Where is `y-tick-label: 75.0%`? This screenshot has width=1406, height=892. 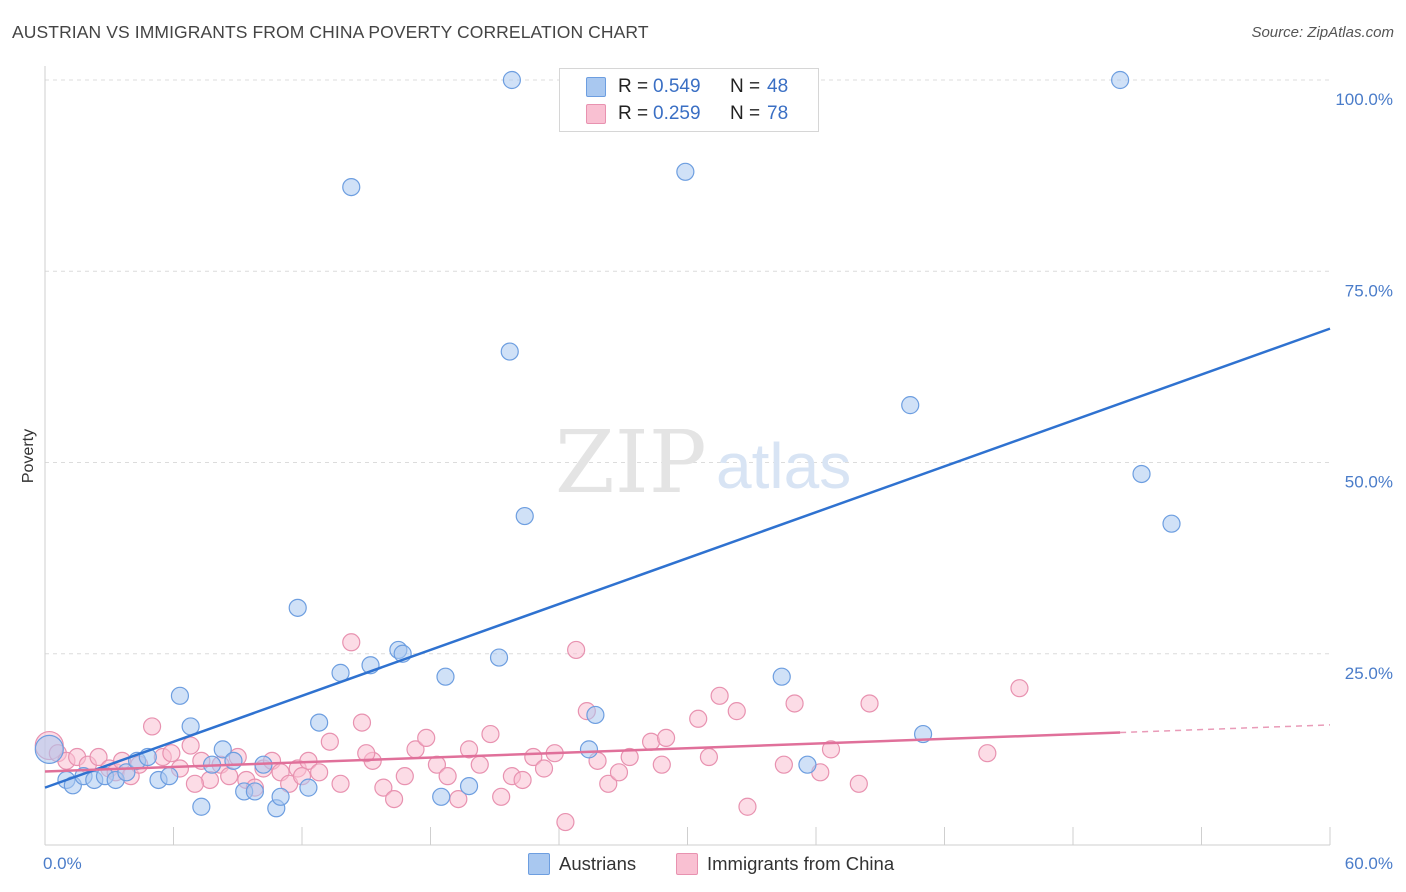
y-tick-label: 75.0% is located at coordinates (1369, 290).